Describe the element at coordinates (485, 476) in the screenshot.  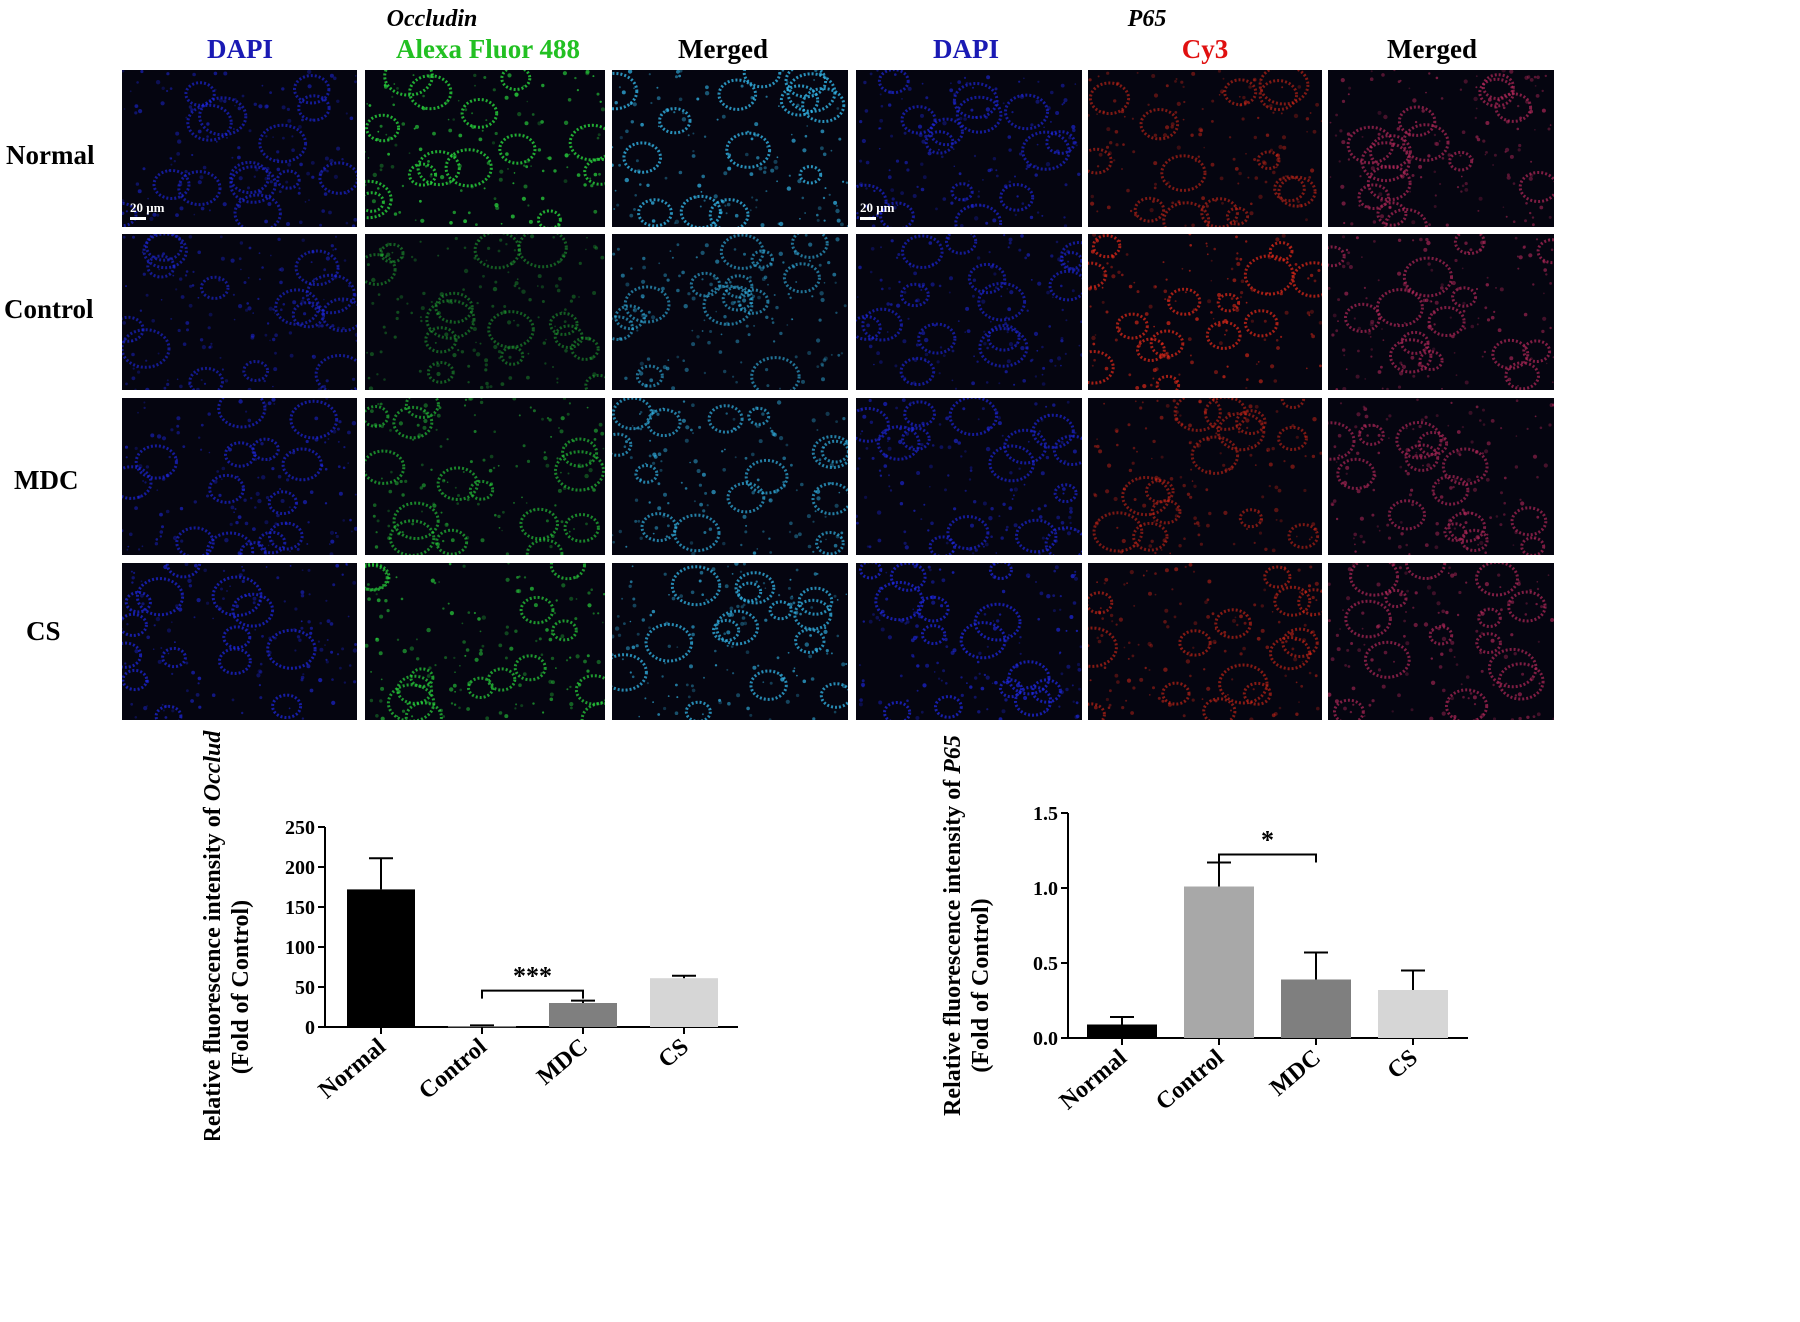
I see `micrograph-mdc-occludin-alexa` at that location.